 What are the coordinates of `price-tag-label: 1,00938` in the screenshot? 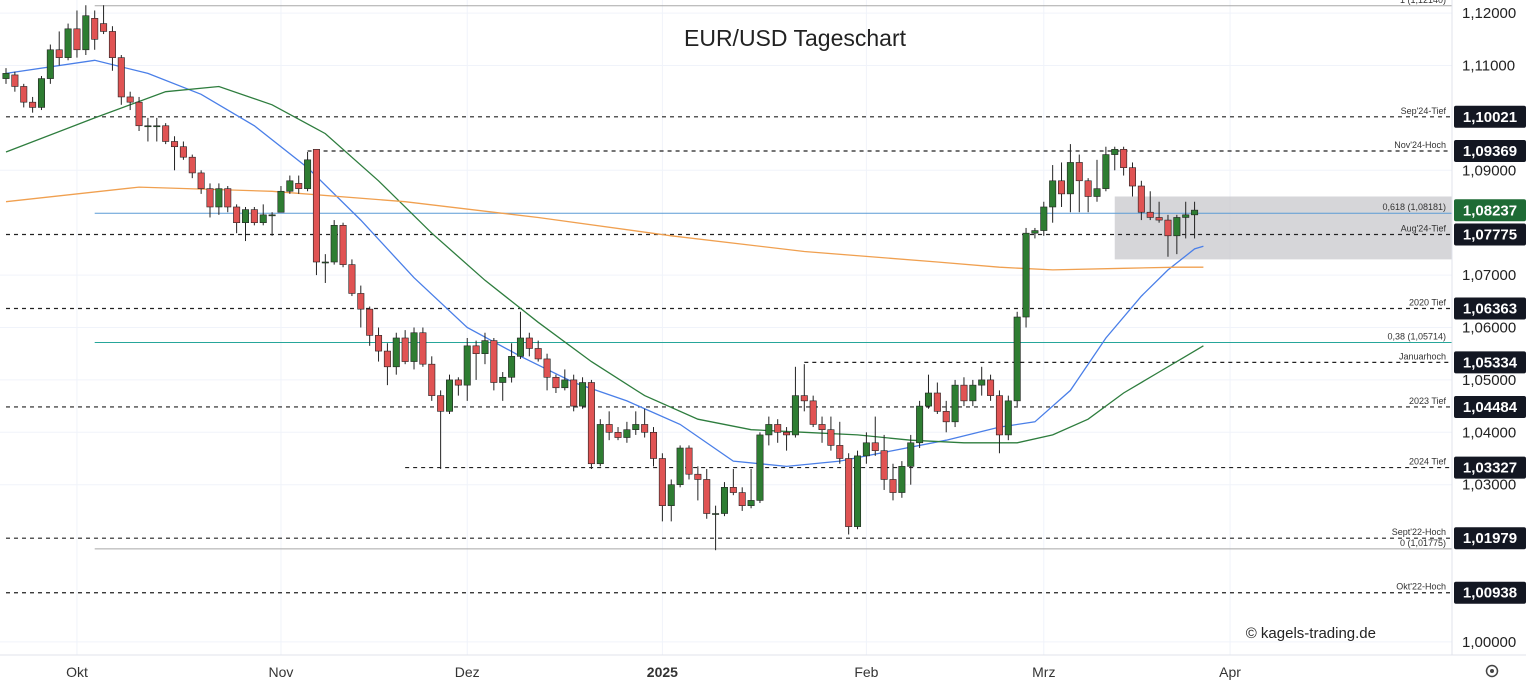 It's located at (1490, 593).